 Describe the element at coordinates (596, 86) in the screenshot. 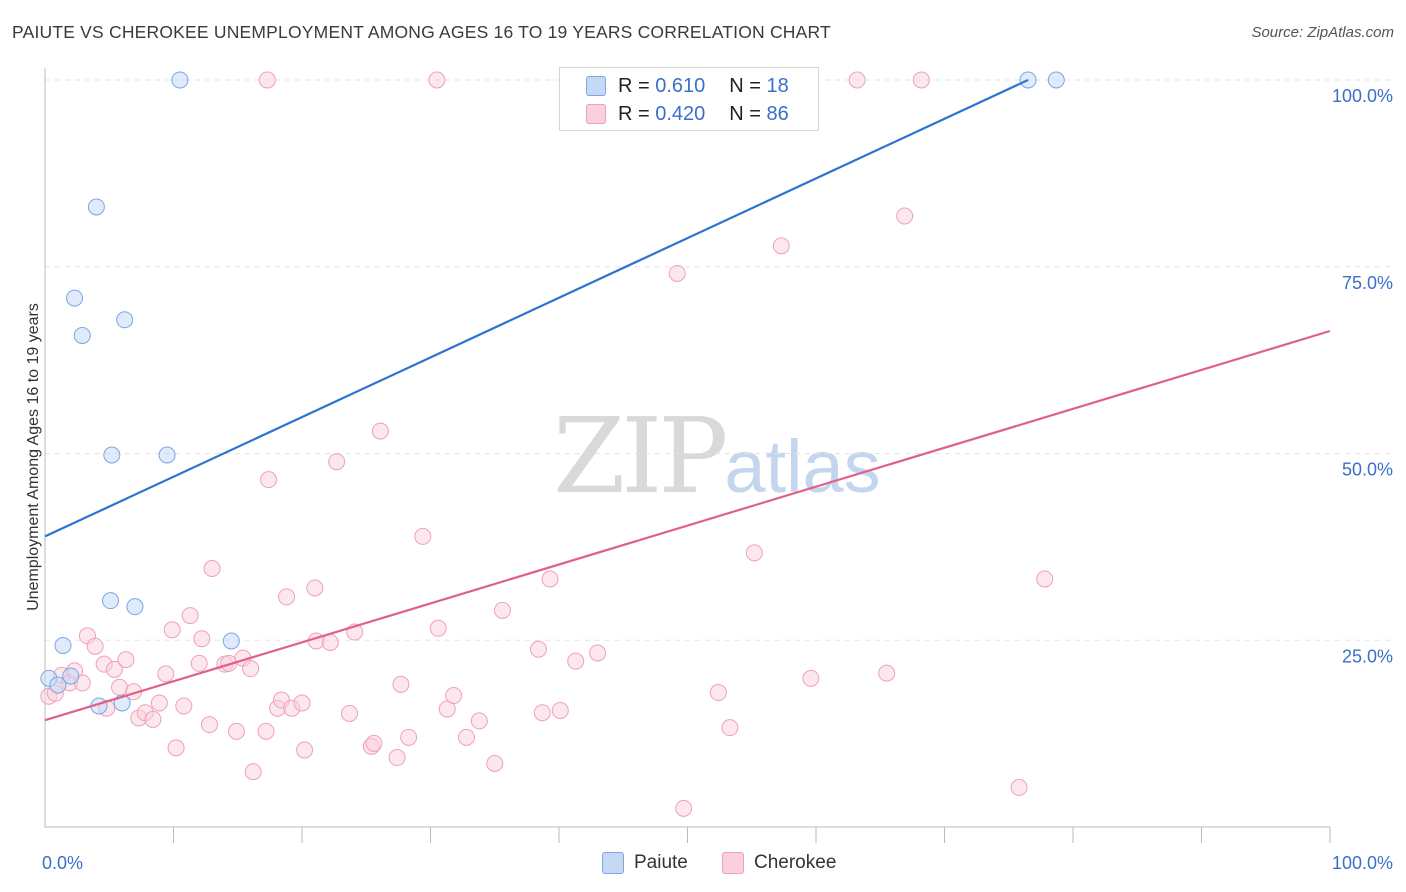

I see `paiute-swatch` at that location.